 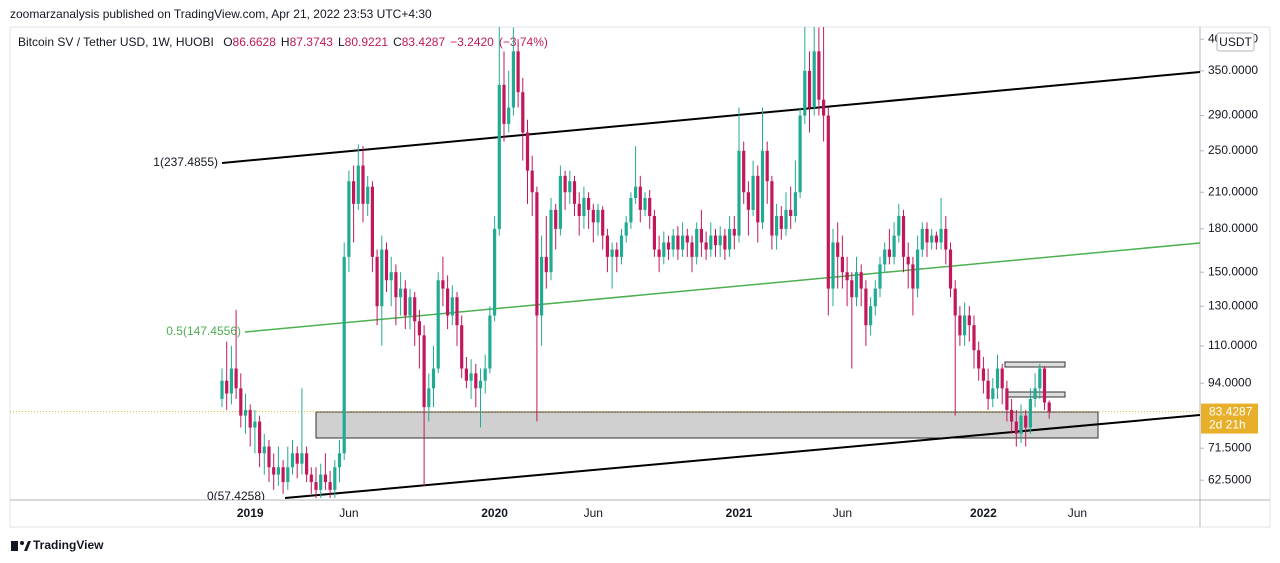 What do you see at coordinates (722, 287) in the screenshot?
I see `channel-mid` at bounding box center [722, 287].